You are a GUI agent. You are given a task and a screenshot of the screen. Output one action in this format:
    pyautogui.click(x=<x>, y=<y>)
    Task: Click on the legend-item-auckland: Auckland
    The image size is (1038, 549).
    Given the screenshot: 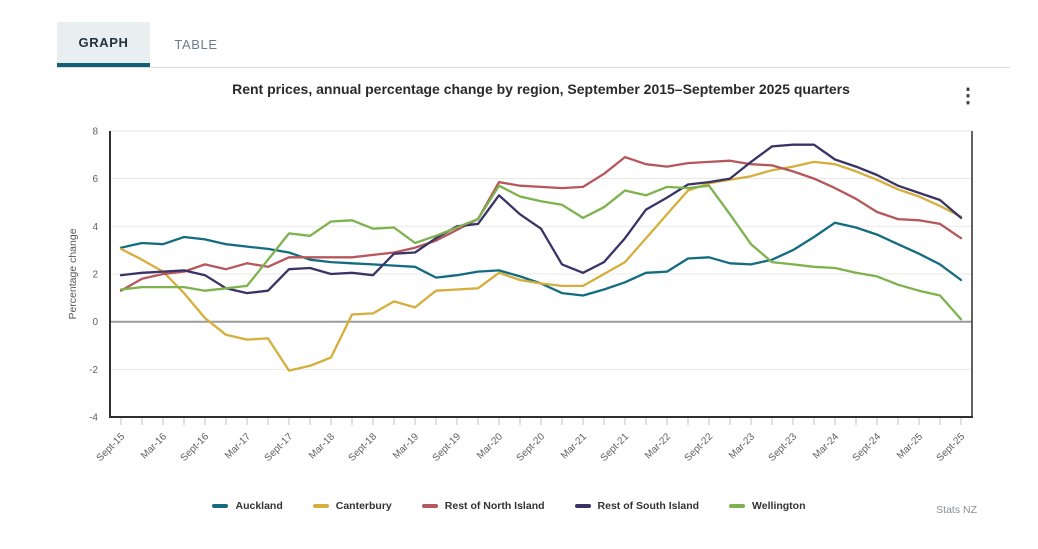 What is the action you would take?
    pyautogui.click(x=247, y=506)
    